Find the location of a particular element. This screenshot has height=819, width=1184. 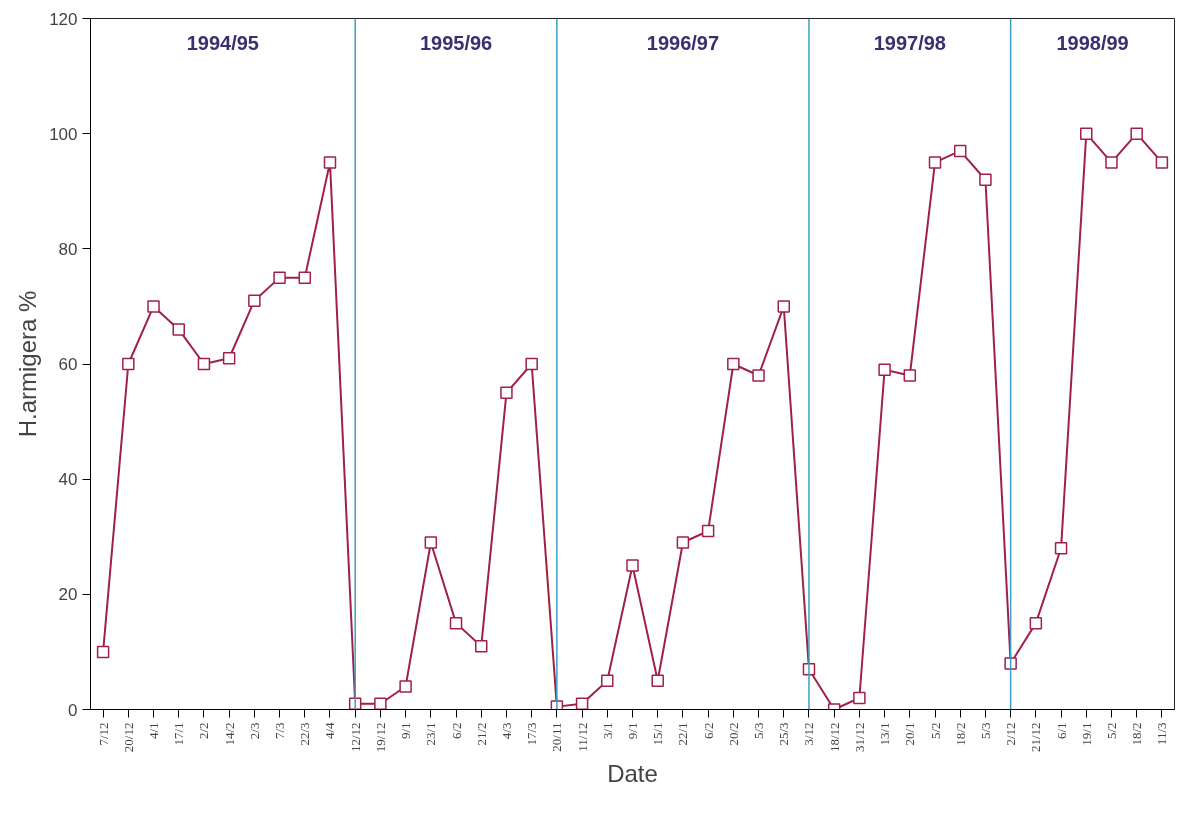

y-tick-label: 60 is located at coordinates (68, 364).